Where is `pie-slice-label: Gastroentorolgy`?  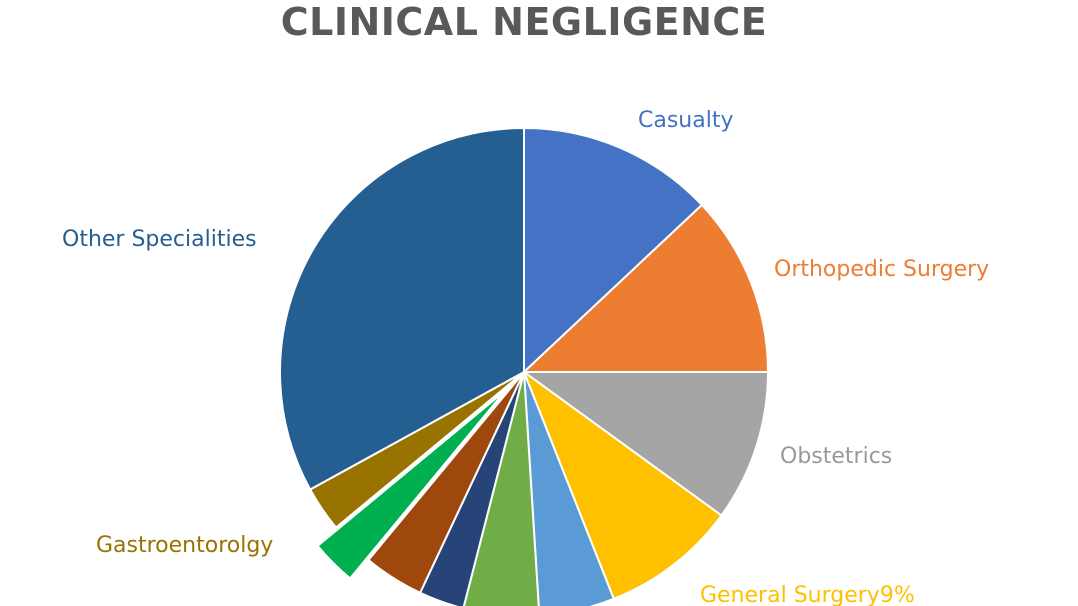 pie-slice-label: Gastroentorolgy is located at coordinates (184, 545).